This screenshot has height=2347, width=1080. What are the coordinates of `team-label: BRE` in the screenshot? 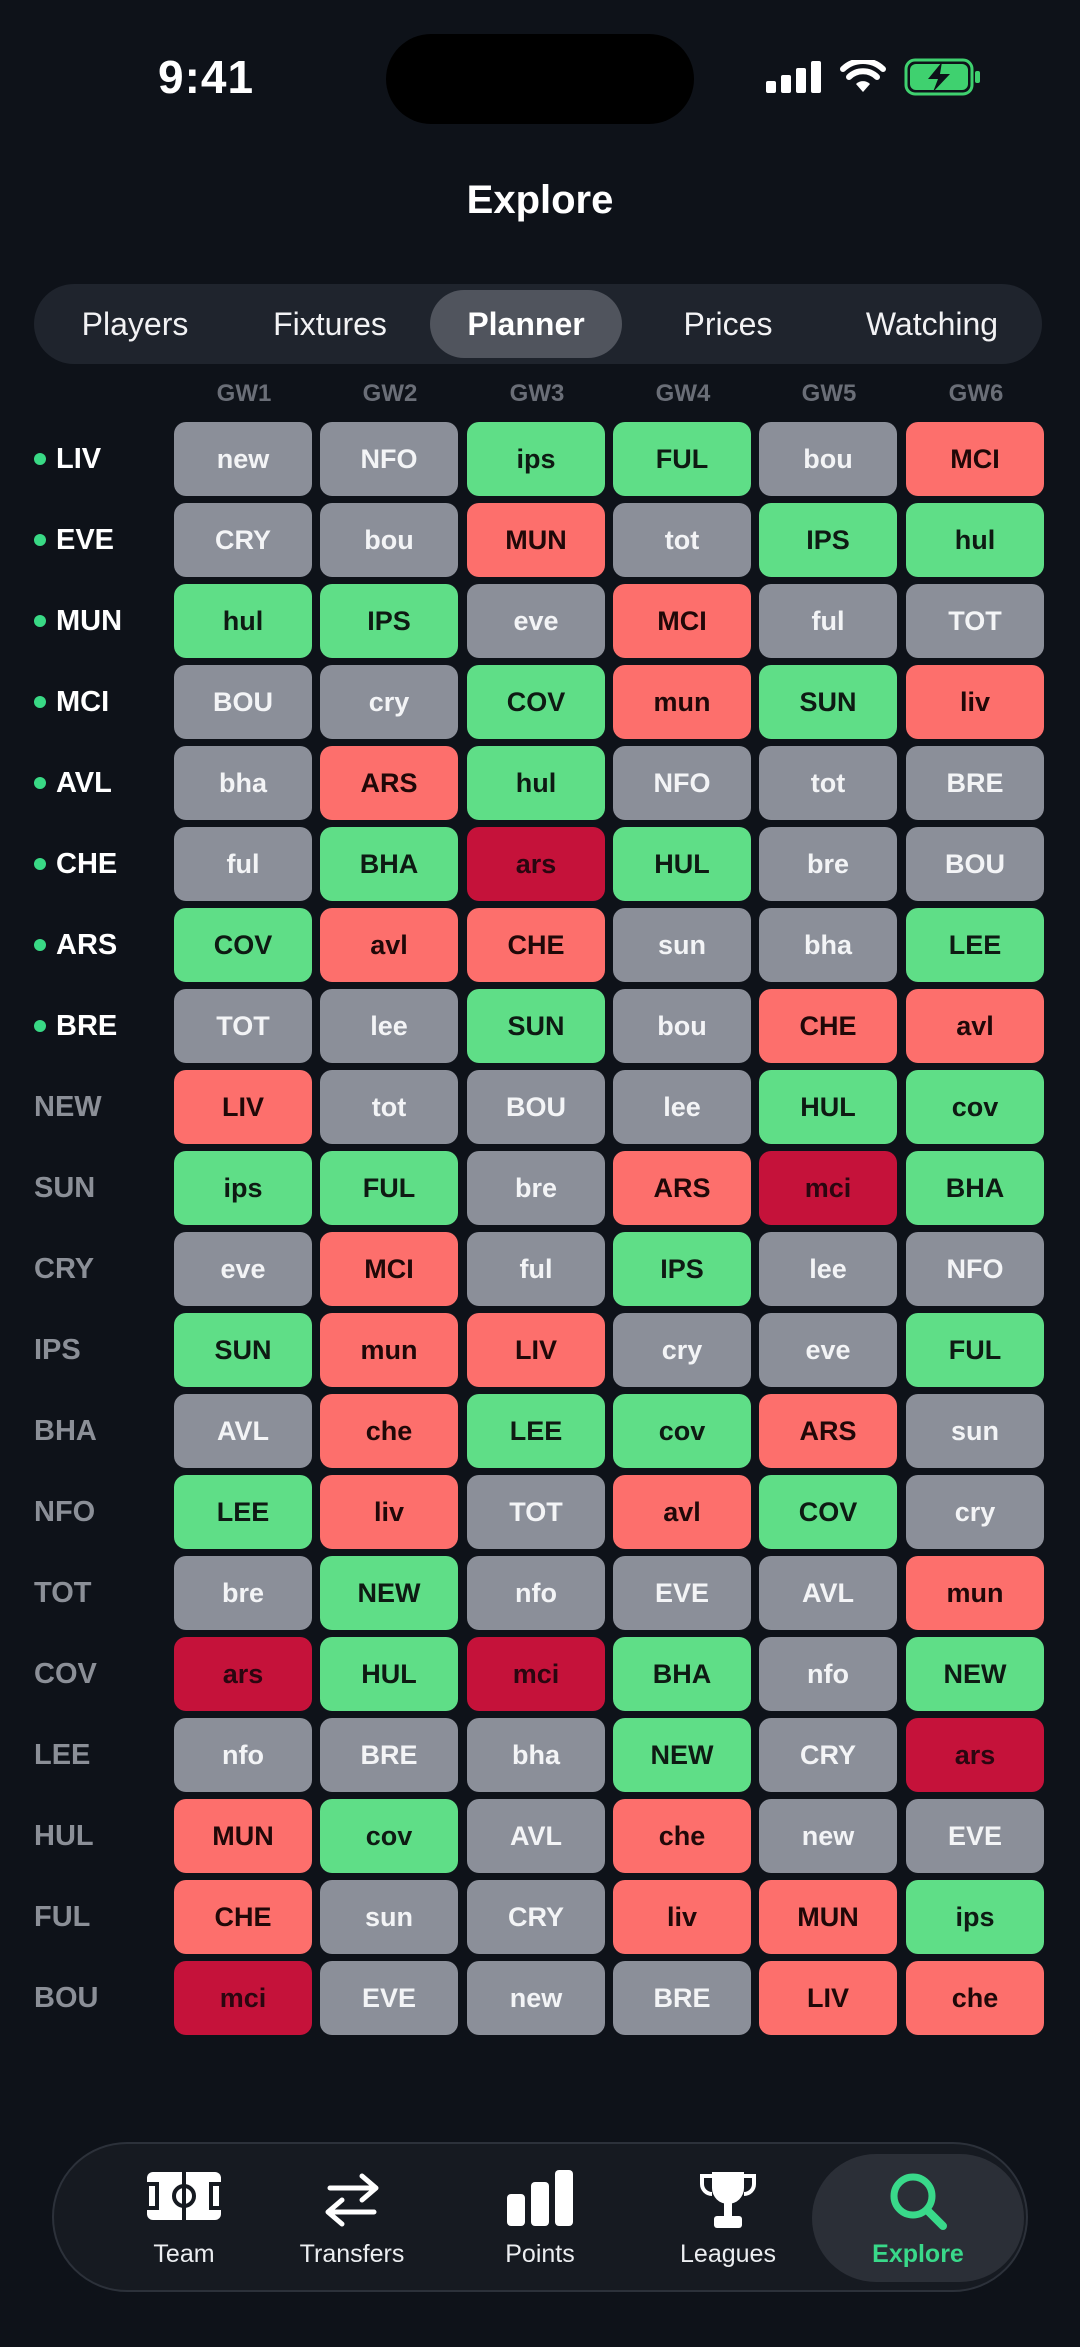 It's located at (75, 1026).